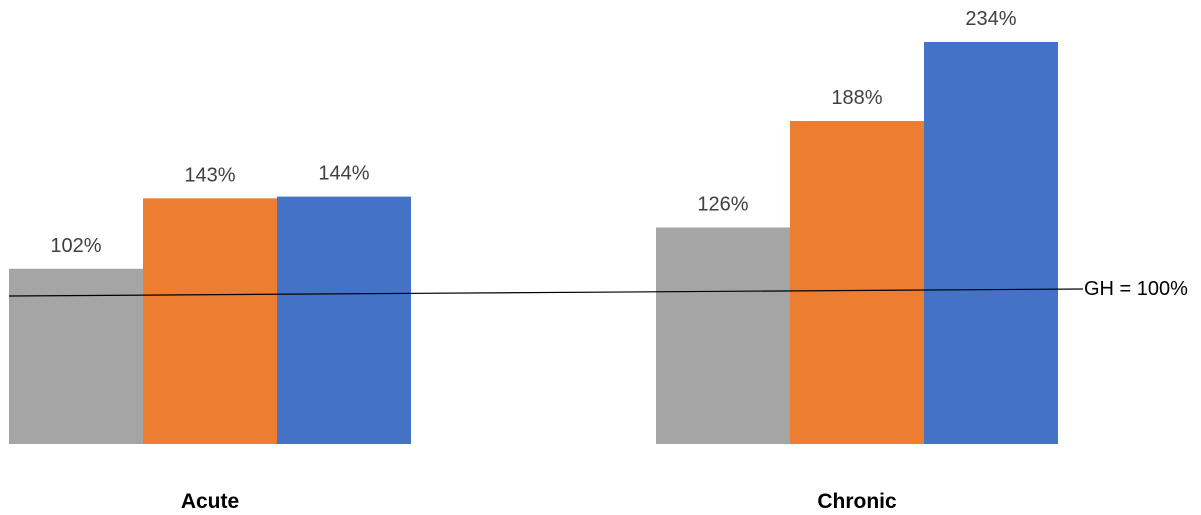 The width and height of the screenshot is (1201, 515). Describe the element at coordinates (343, 174) in the screenshot. I see `data-label-acute-3: 144%` at that location.